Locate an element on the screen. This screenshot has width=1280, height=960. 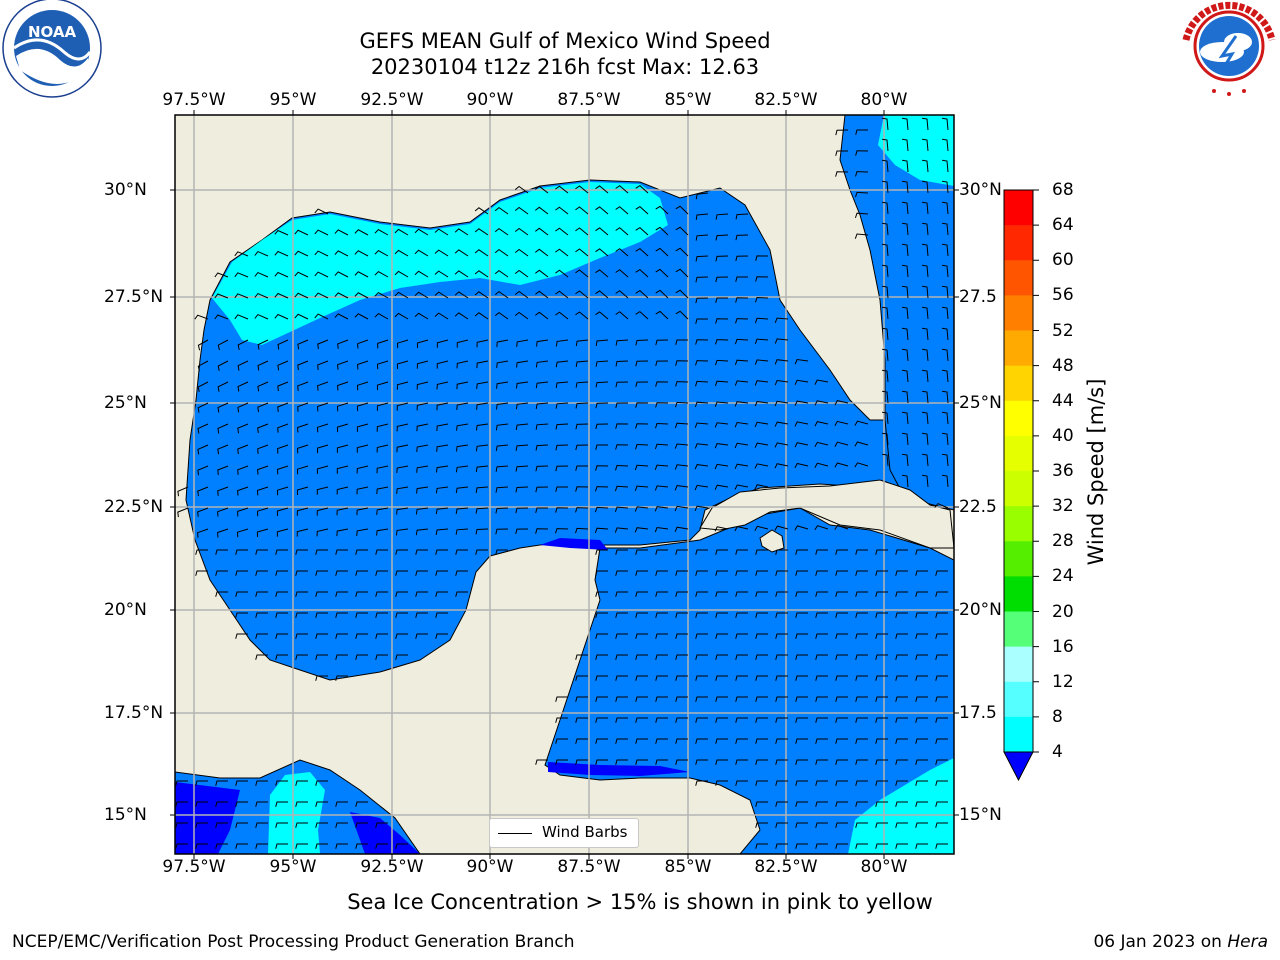
noaa-logo: NOAA is located at coordinates (52, 49).